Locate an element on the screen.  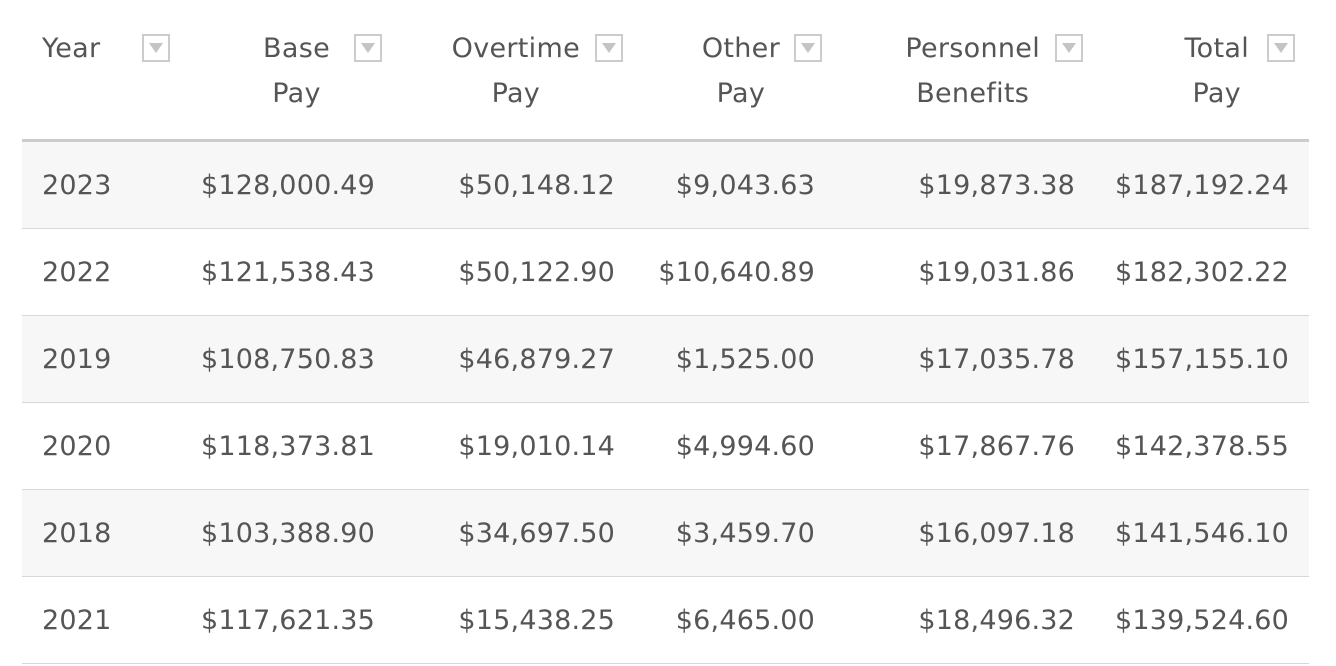
year-cell: 2023 is located at coordinates (102, 184).